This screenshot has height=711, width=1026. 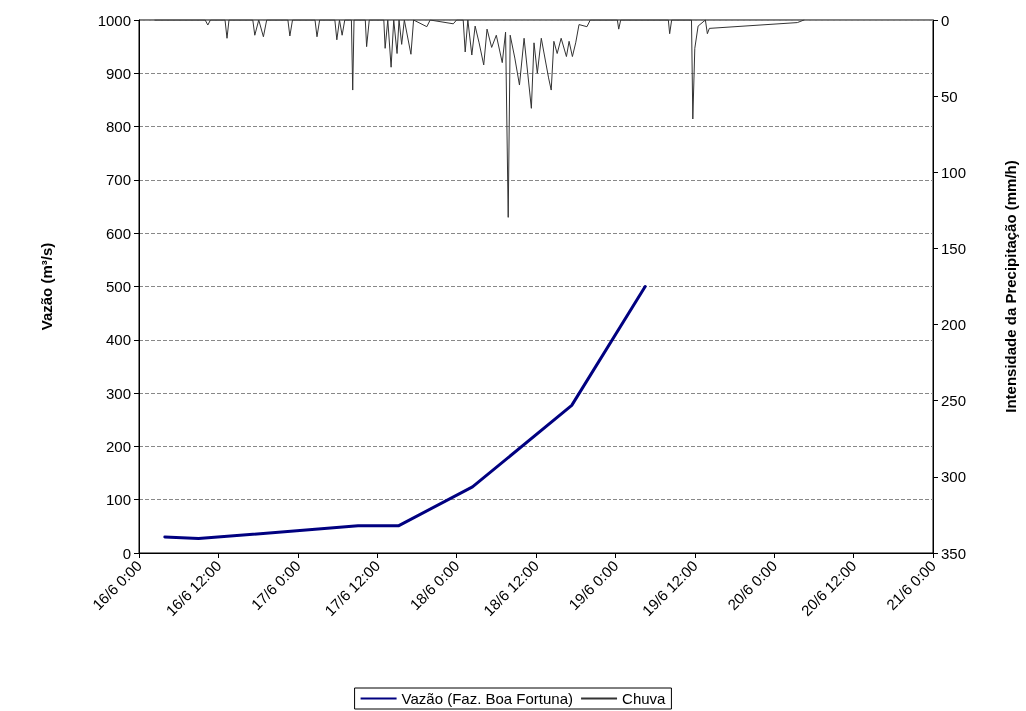 I want to click on y-tick-label: 200, so click(x=118, y=446).